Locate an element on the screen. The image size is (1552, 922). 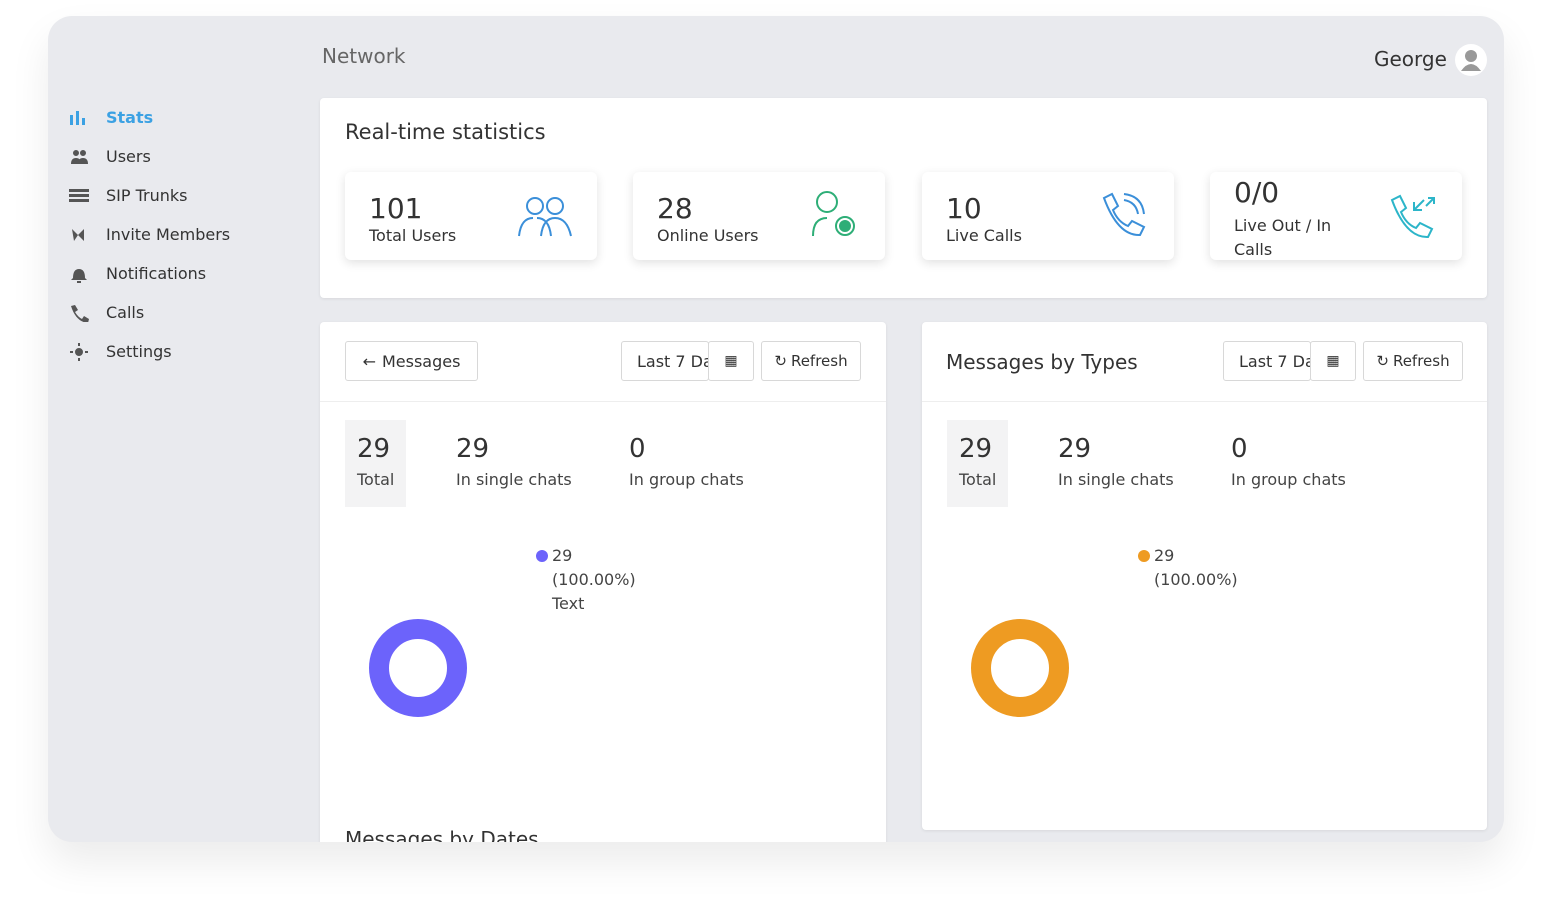
legend-text: 29 (100.00%) is located at coordinates (1196, 568).